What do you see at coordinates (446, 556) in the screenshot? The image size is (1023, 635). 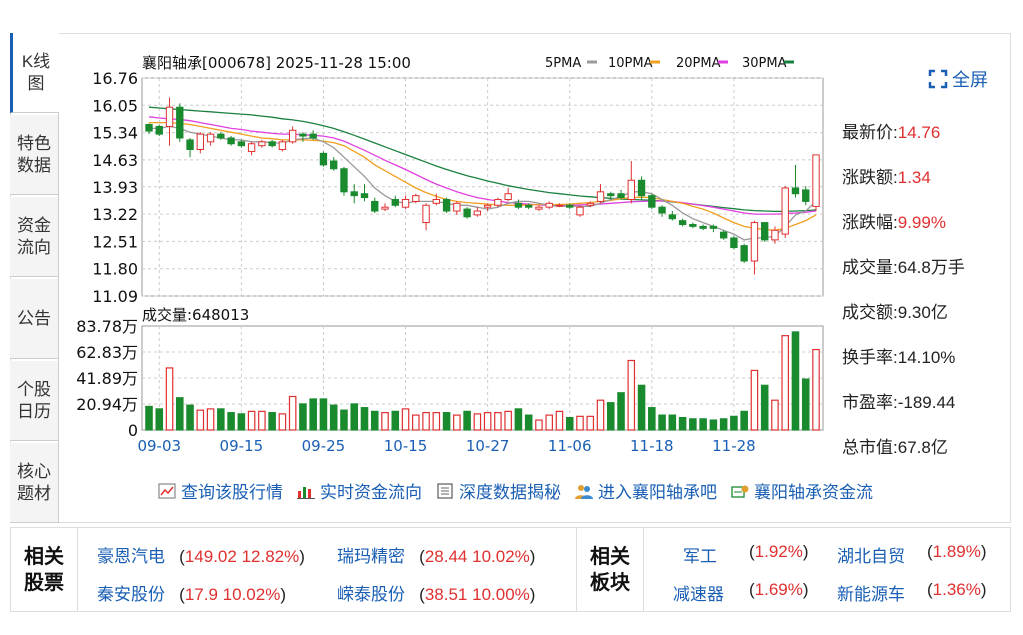 I see `related-stock-price: 28.44` at bounding box center [446, 556].